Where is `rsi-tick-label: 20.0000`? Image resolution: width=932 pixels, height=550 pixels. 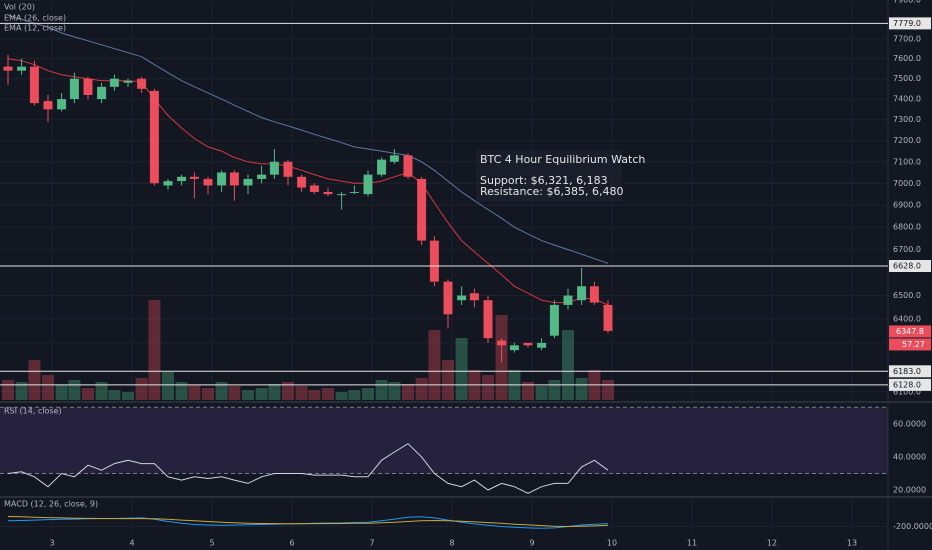 rsi-tick-label: 20.0000 is located at coordinates (909, 490).